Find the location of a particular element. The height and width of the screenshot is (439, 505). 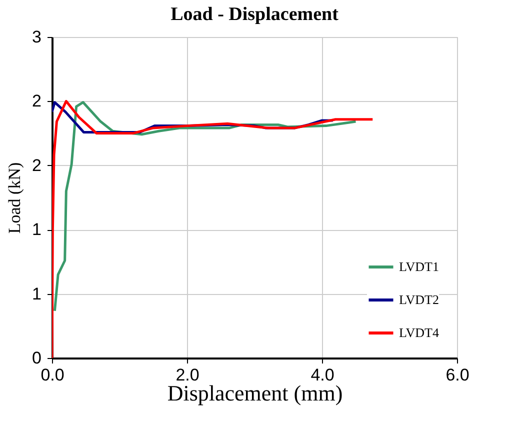

chart-title: Load - Displacement is located at coordinates (255, 14).